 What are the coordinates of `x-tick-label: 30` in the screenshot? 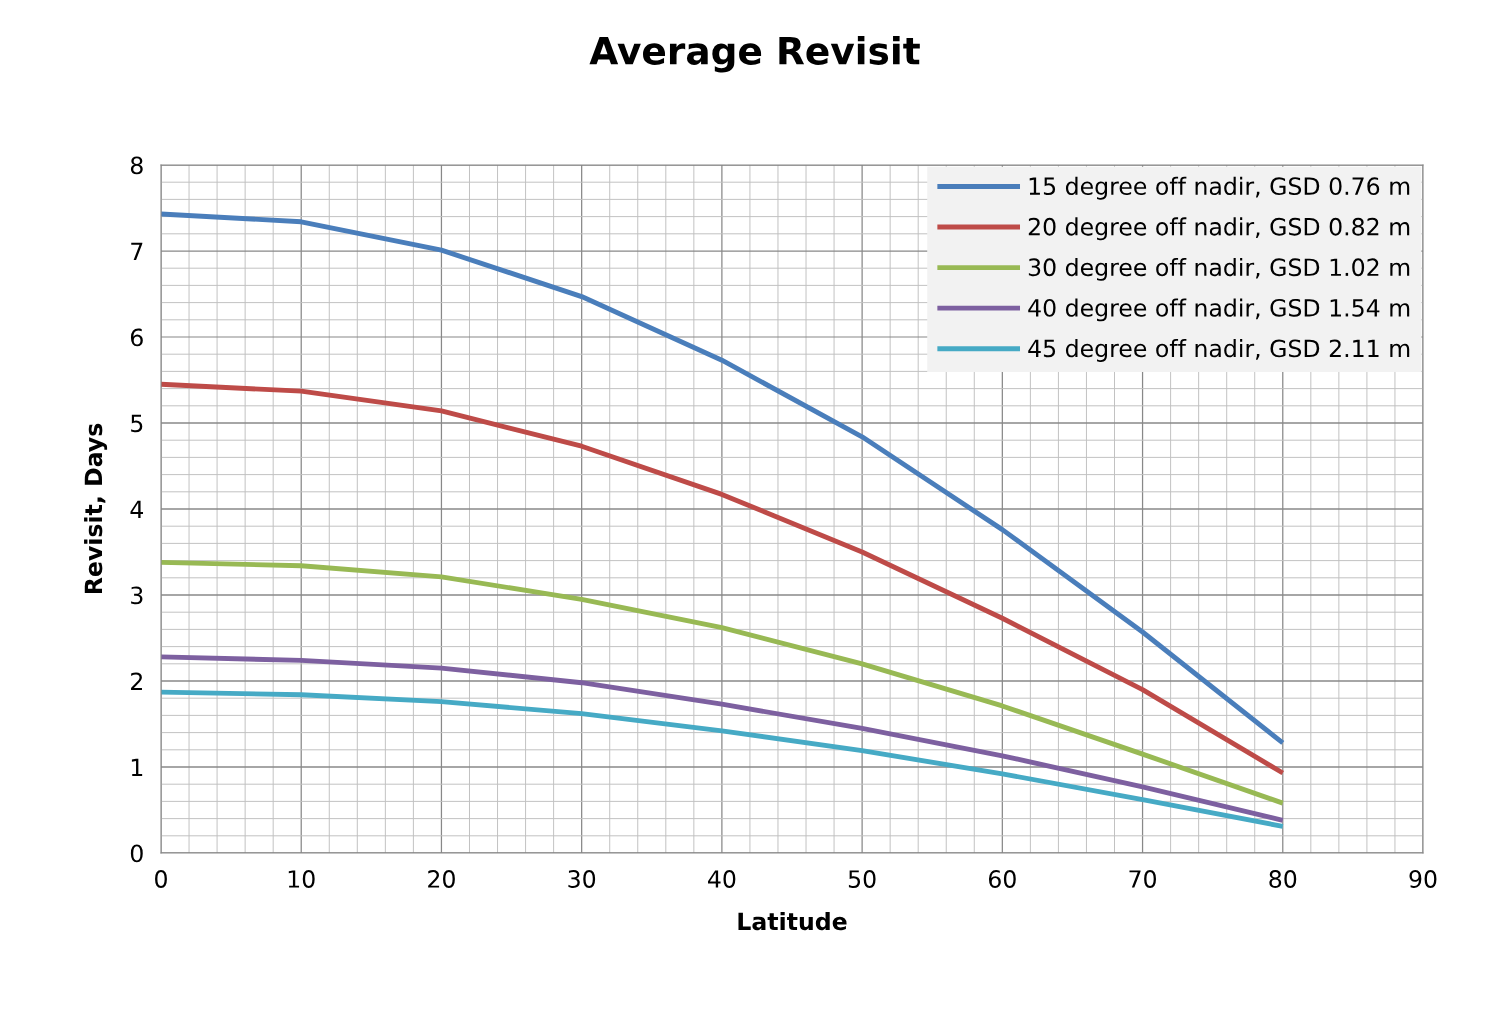 It's located at (582, 879).